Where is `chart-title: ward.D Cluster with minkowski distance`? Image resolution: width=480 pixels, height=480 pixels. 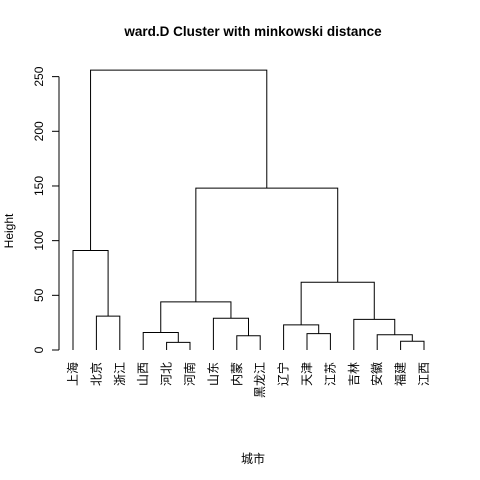 chart-title: ward.D Cluster with minkowski distance is located at coordinates (252, 31).